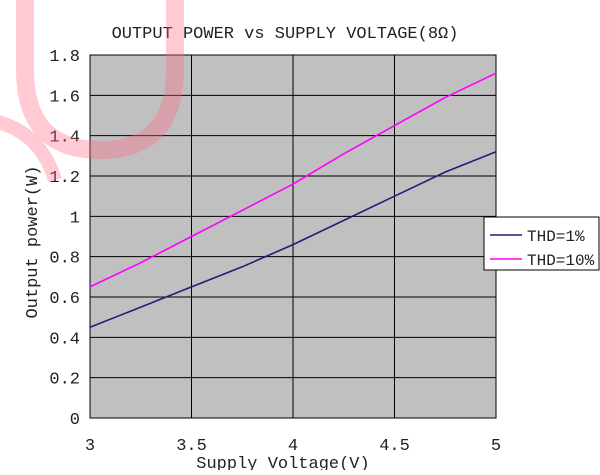 This screenshot has height=475, width=600. What do you see at coordinates (90, 446) in the screenshot?
I see `x-tick-label: 3` at bounding box center [90, 446].